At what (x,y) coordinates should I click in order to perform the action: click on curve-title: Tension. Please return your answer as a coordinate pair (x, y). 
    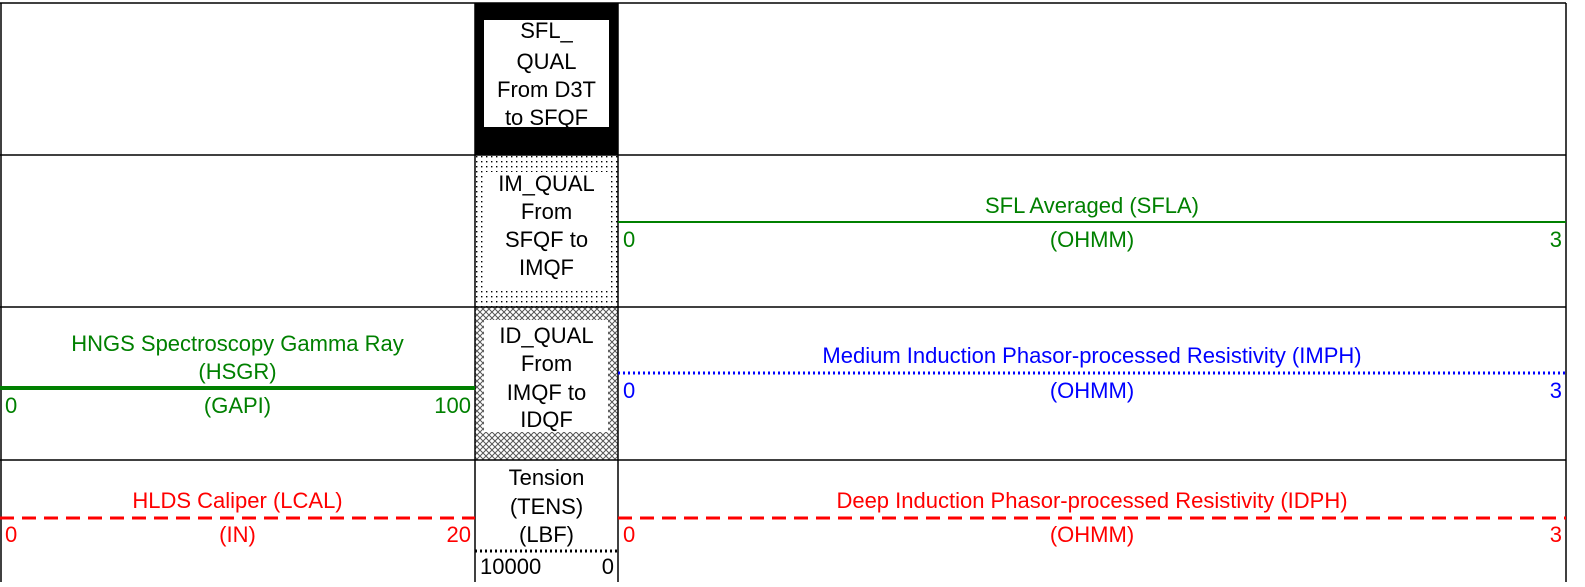
    Looking at the image, I should click on (547, 477).